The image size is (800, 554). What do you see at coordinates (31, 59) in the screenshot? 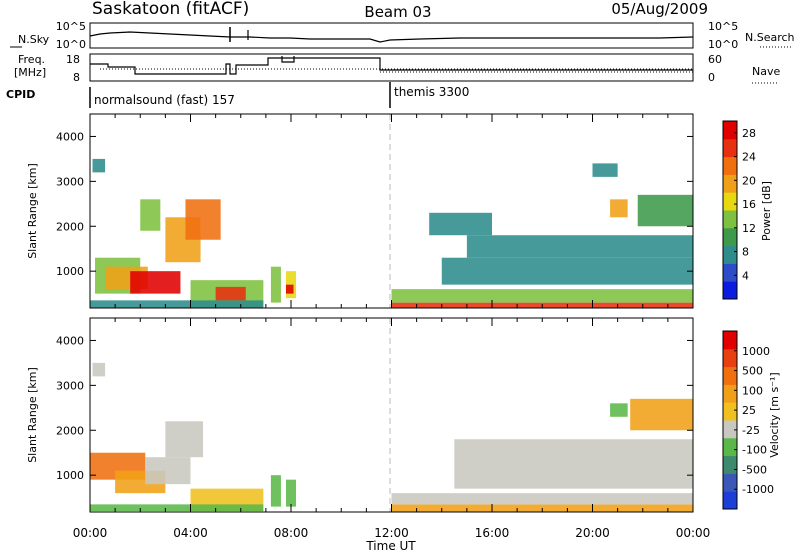
I see `freq-label-1: Freq.` at bounding box center [31, 59].